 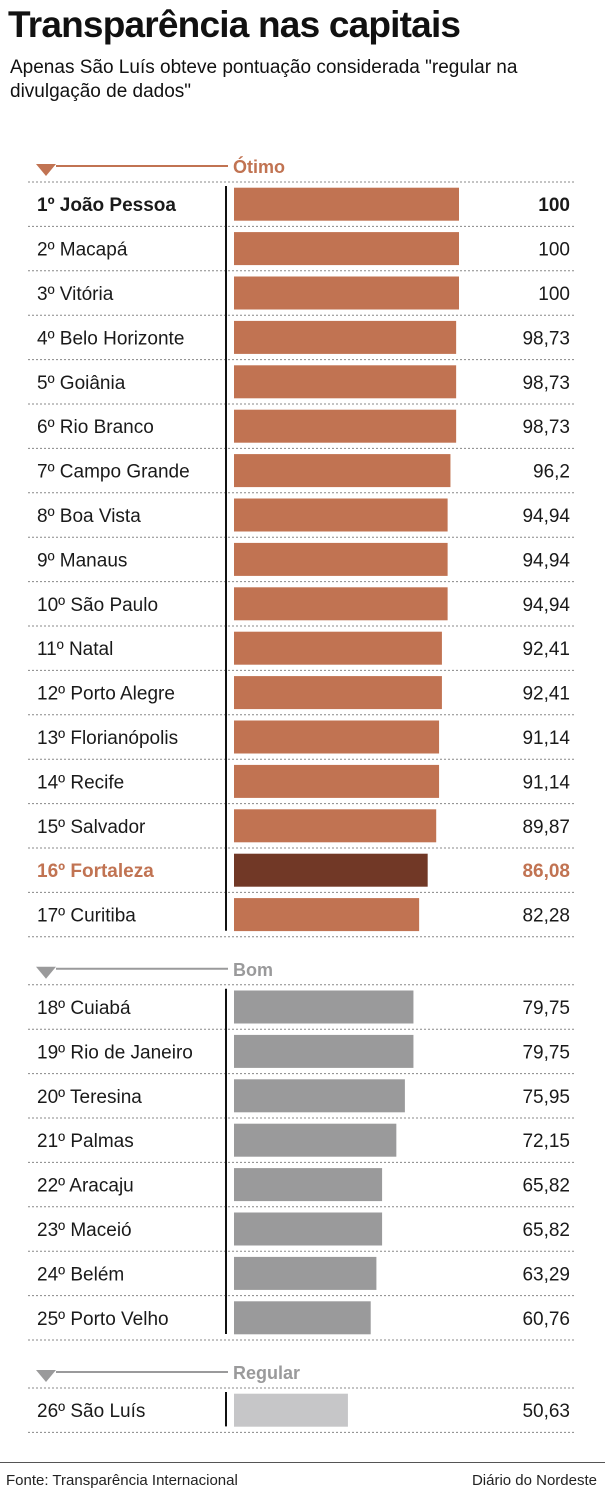 What do you see at coordinates (546, 1274) in the screenshot?
I see `data-label: 63,29` at bounding box center [546, 1274].